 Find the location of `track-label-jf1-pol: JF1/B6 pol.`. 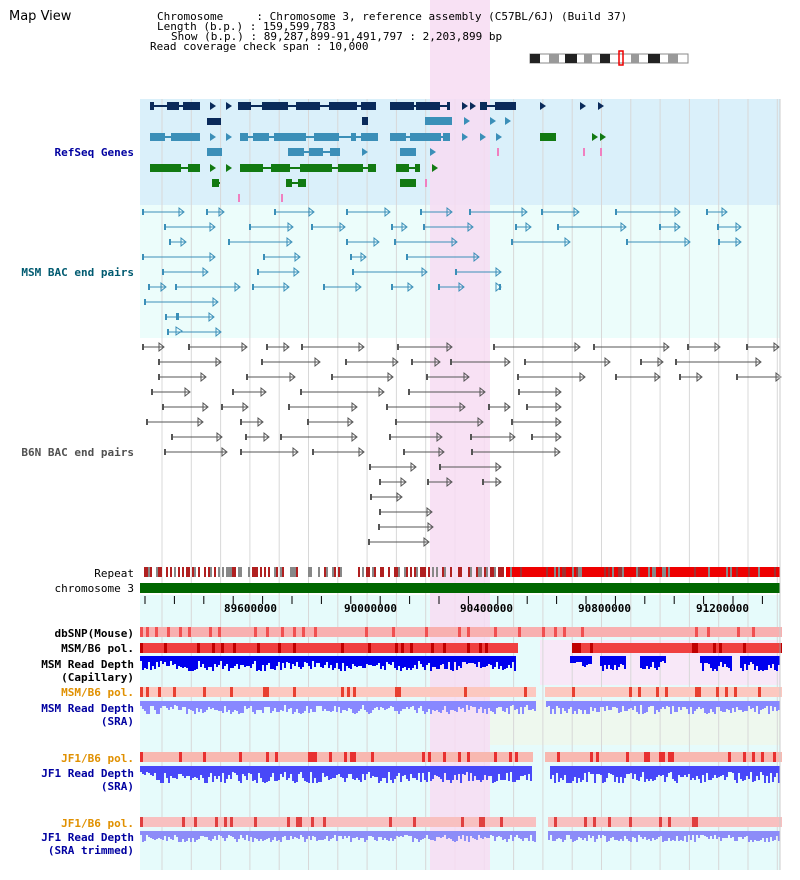

track-label-jf1-pol: JF1/B6 pol. is located at coordinates (97, 758).